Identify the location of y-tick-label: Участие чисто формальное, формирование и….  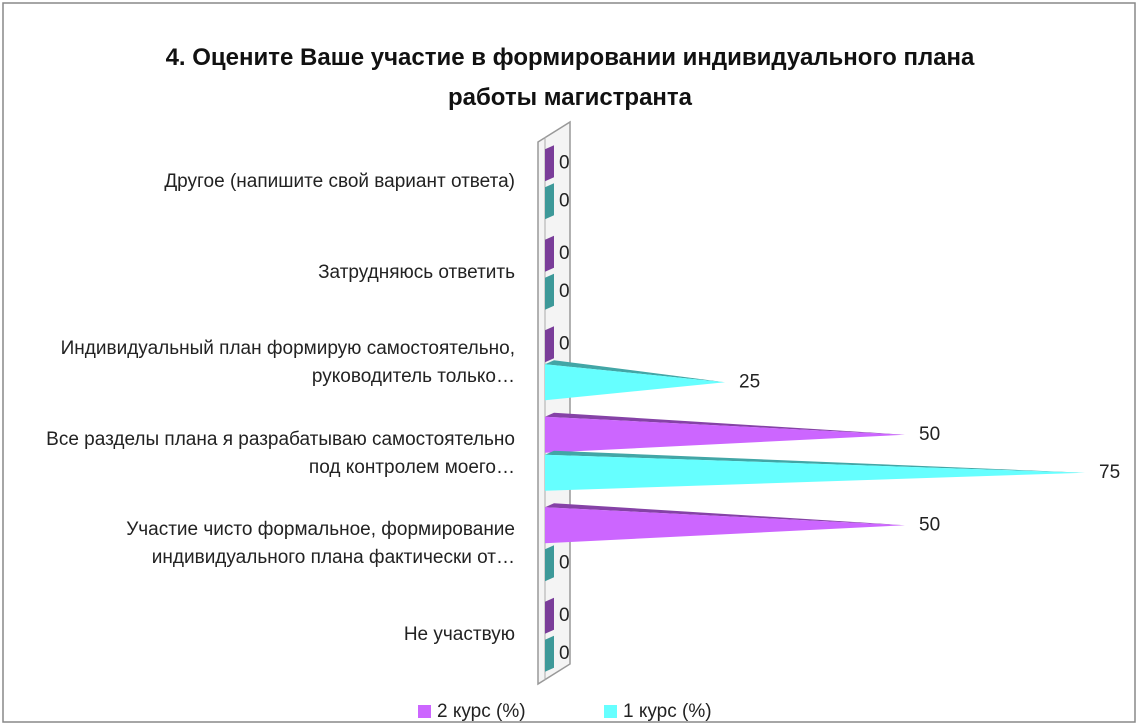
(320, 544).